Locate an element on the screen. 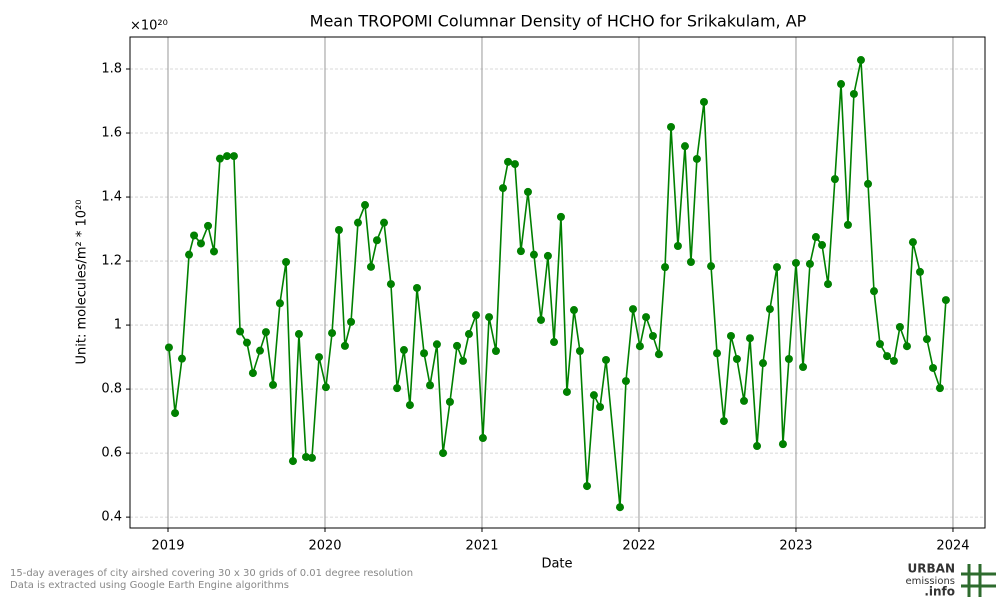 The height and width of the screenshot is (600, 1000). logo-text: .info is located at coordinates (939, 592).